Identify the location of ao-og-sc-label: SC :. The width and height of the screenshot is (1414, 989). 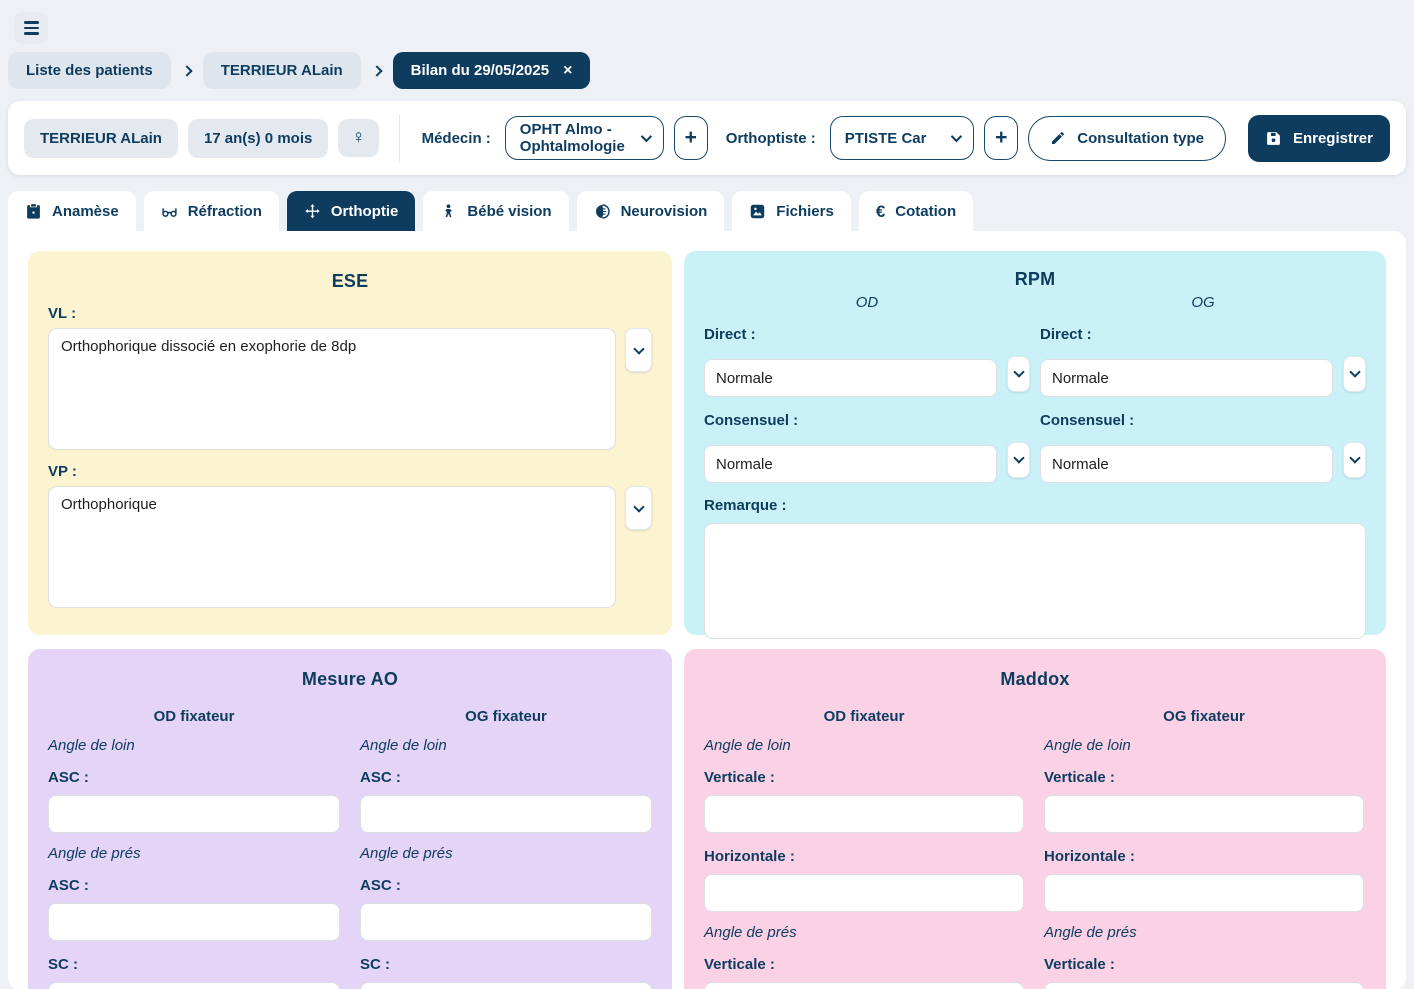
(375, 964).